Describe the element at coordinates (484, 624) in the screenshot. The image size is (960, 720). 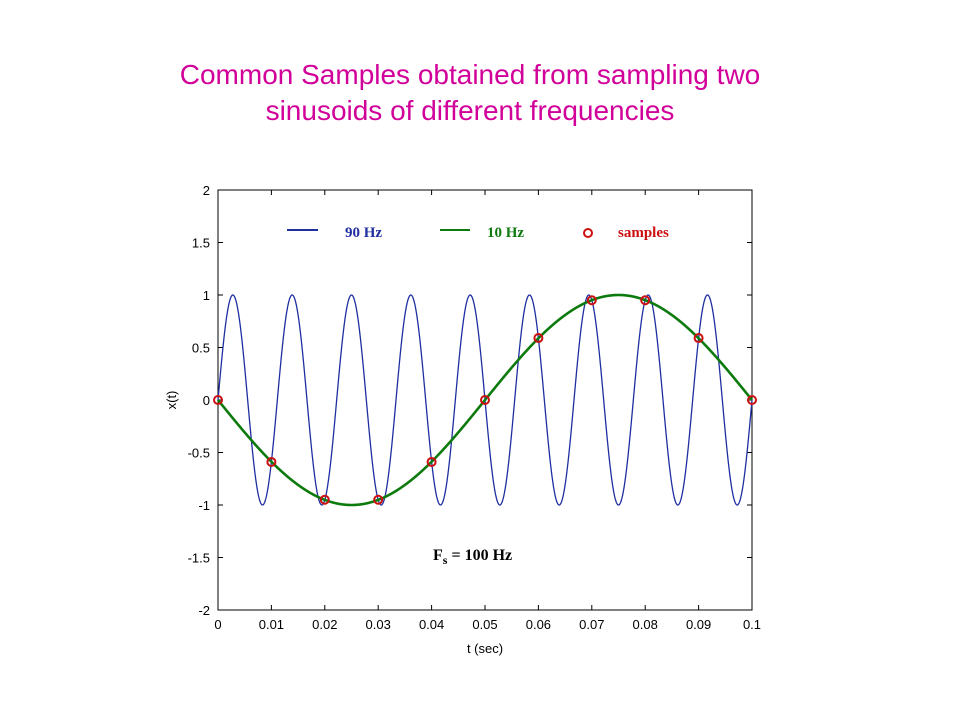
I see `x-tick-label: 0.05` at that location.